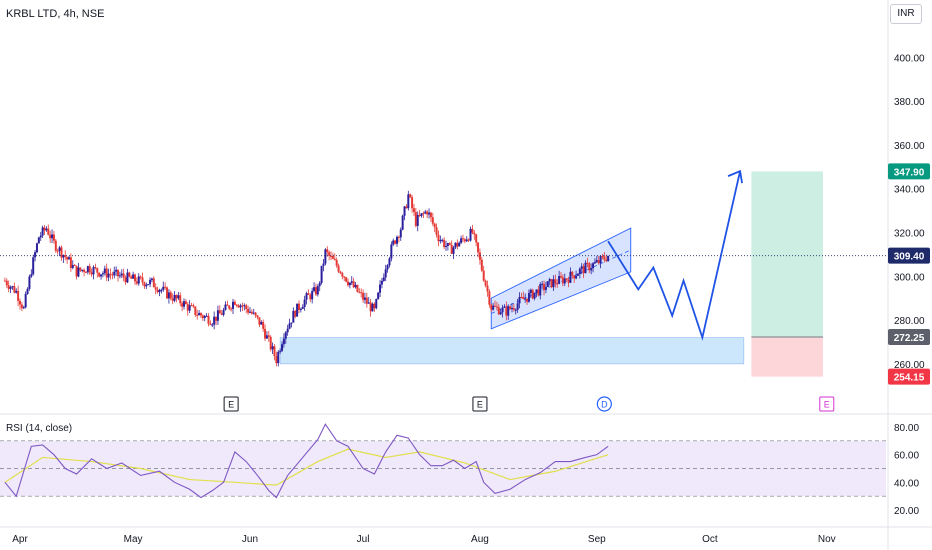 The height and width of the screenshot is (550, 932). I want to click on dividend-marker-label: D, so click(604, 405).